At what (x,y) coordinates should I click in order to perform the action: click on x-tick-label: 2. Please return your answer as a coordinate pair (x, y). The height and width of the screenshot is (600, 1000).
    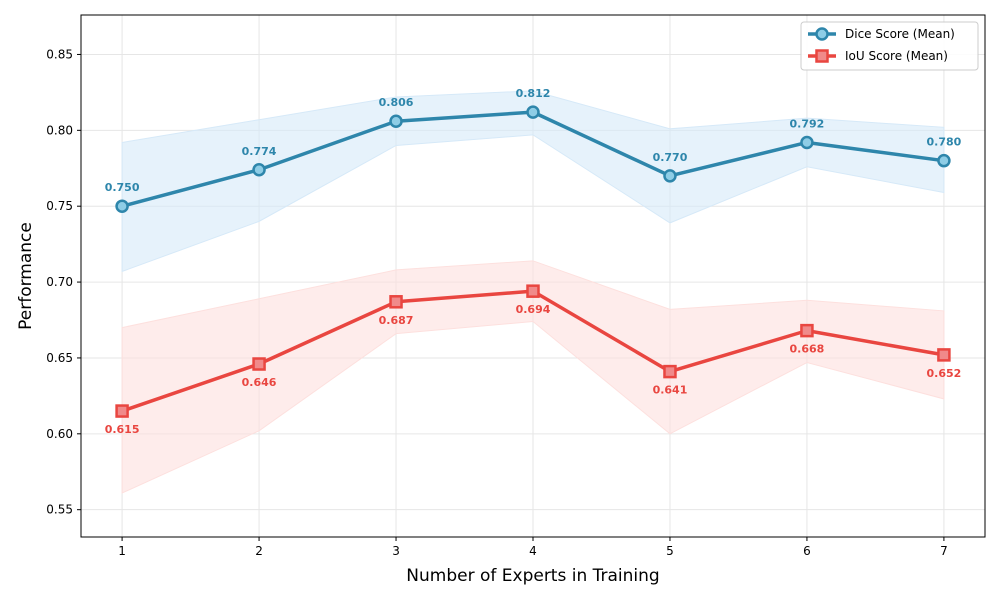
    Looking at the image, I should click on (259, 551).